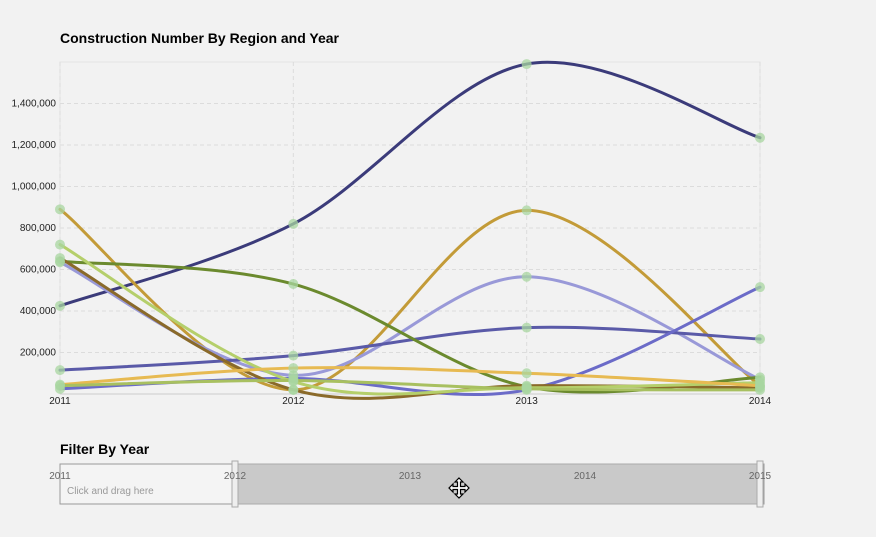  Describe the element at coordinates (585, 476) in the screenshot. I see `filter-tick-label: 2014` at that location.